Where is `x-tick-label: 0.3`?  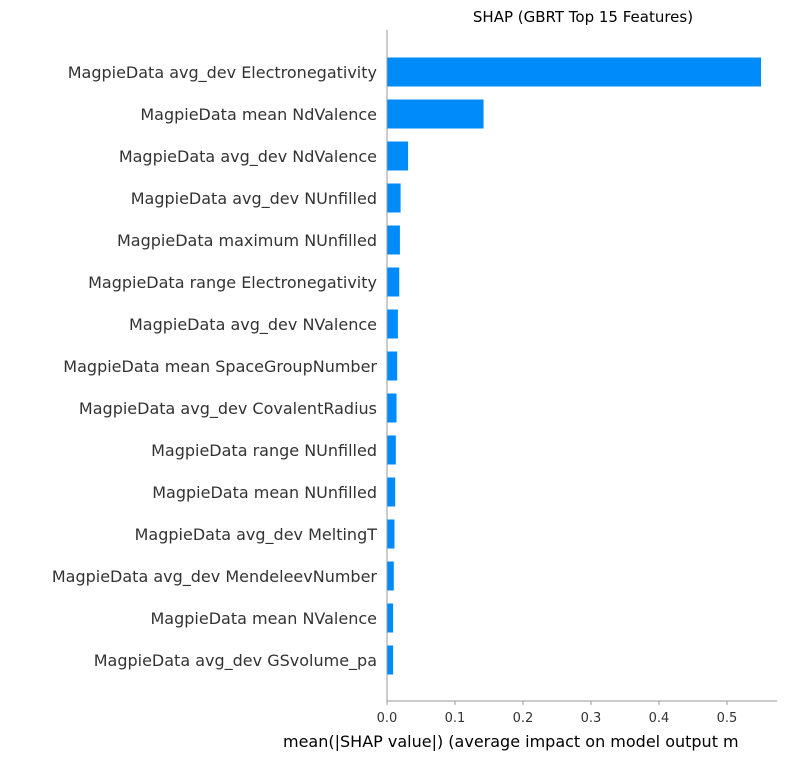 x-tick-label: 0.3 is located at coordinates (591, 718).